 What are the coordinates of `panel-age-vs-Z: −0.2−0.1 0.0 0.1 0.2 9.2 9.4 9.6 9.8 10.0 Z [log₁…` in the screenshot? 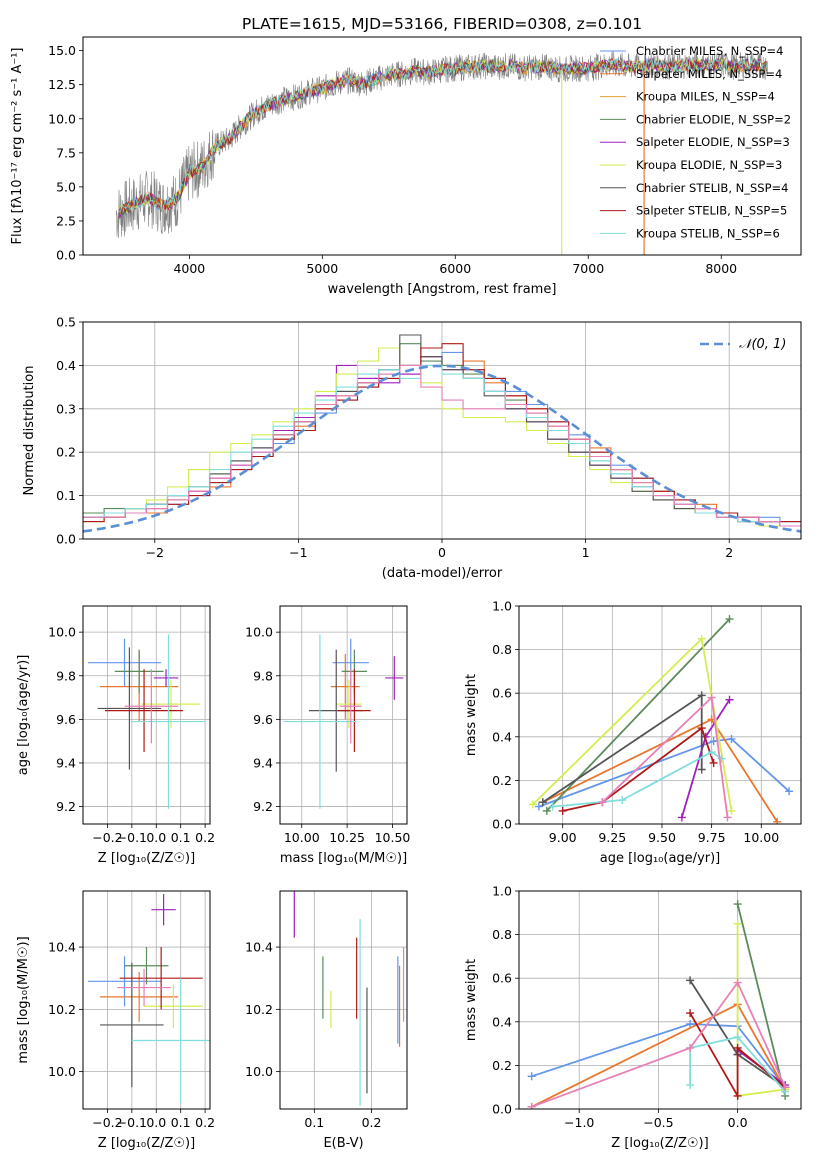 It's located at (115, 735).